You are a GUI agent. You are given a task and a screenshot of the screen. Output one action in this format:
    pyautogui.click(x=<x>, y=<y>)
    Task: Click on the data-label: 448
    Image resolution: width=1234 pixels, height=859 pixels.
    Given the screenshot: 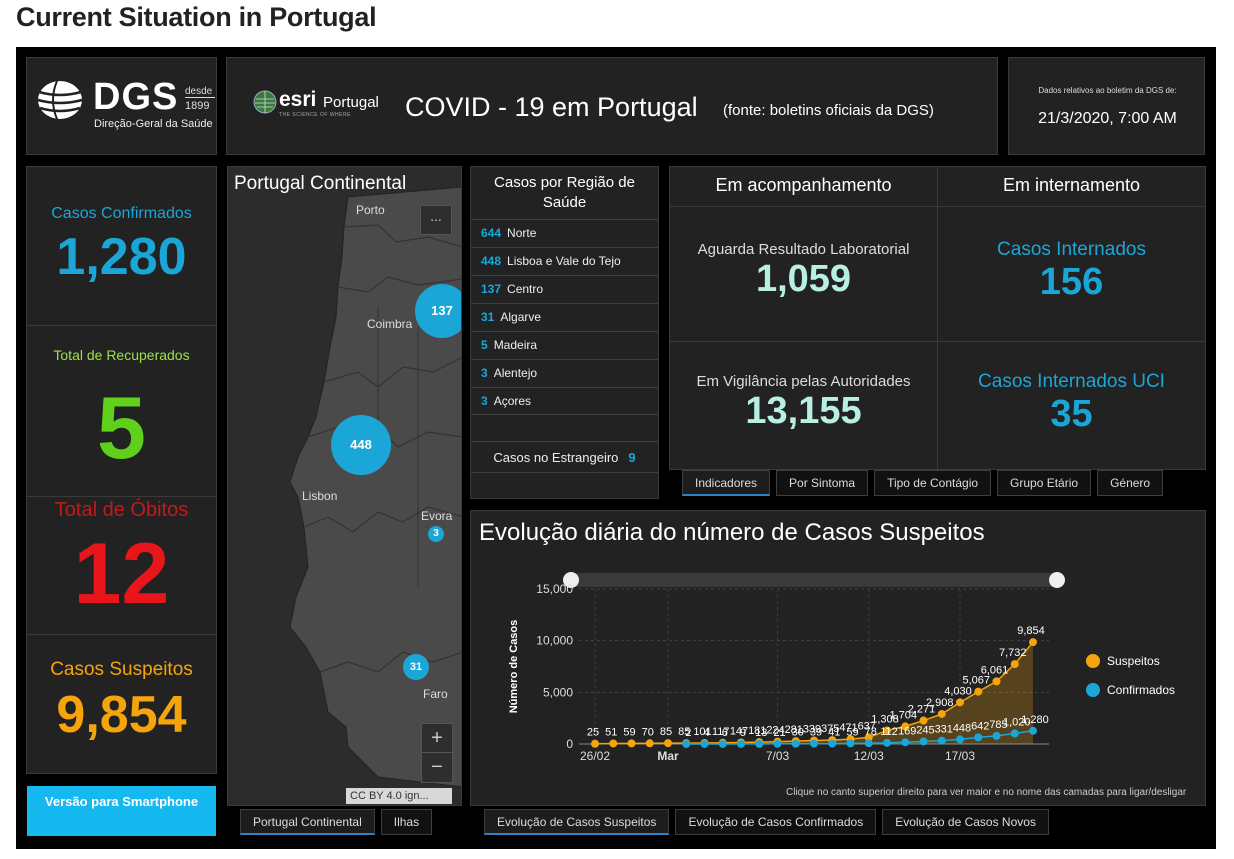 What is the action you would take?
    pyautogui.click(x=962, y=728)
    